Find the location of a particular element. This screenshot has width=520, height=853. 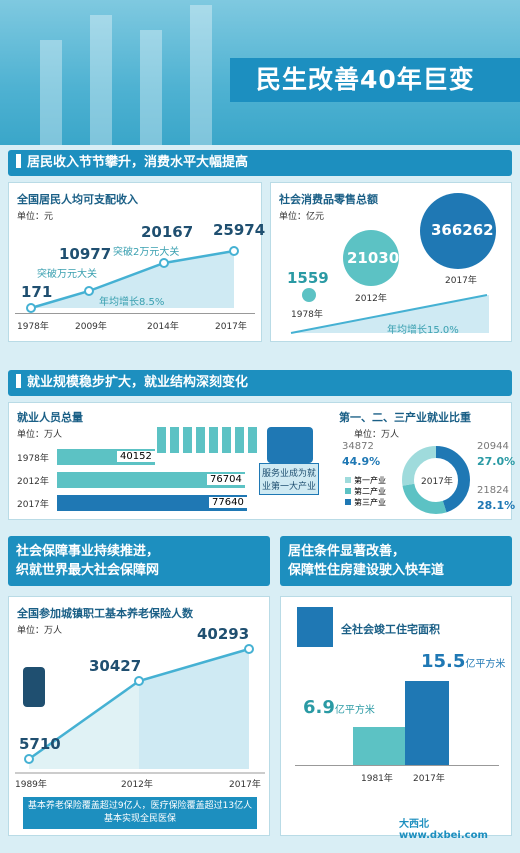

retail-year: 2012年 is located at coordinates (371, 299).